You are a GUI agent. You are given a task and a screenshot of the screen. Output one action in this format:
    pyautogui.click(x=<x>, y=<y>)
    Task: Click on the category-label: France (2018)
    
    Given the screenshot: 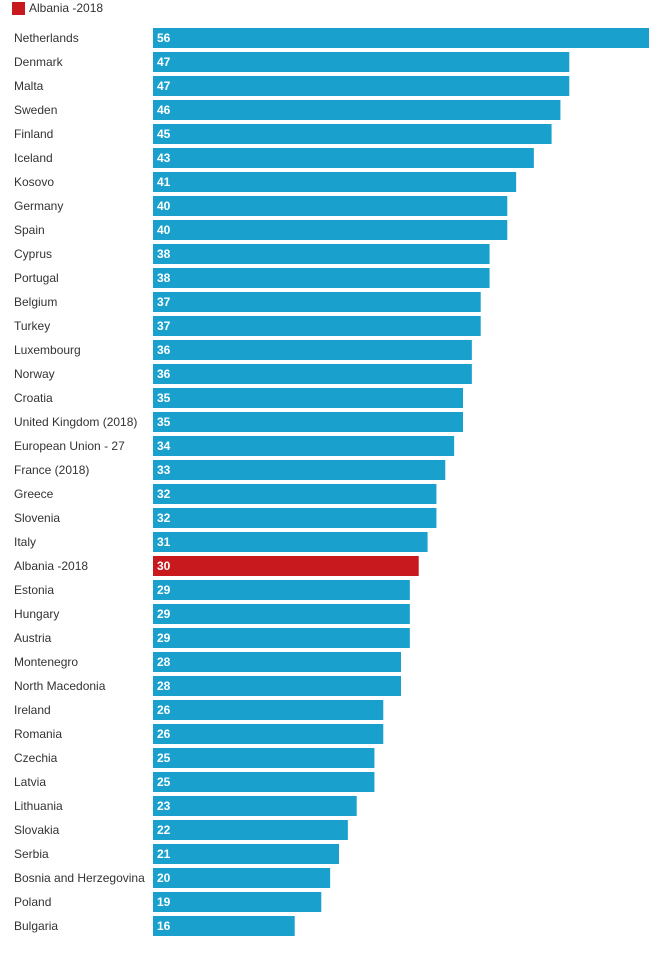 What is the action you would take?
    pyautogui.click(x=51, y=470)
    